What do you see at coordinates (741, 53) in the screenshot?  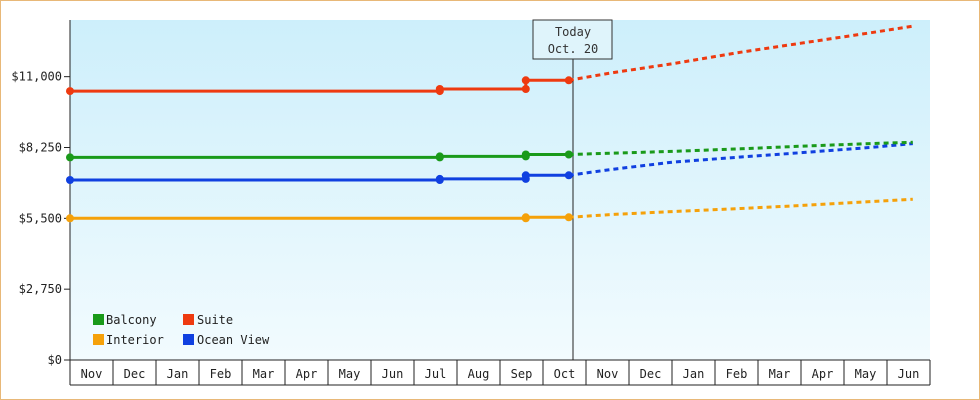 I see `forecast-line-suite` at bounding box center [741, 53].